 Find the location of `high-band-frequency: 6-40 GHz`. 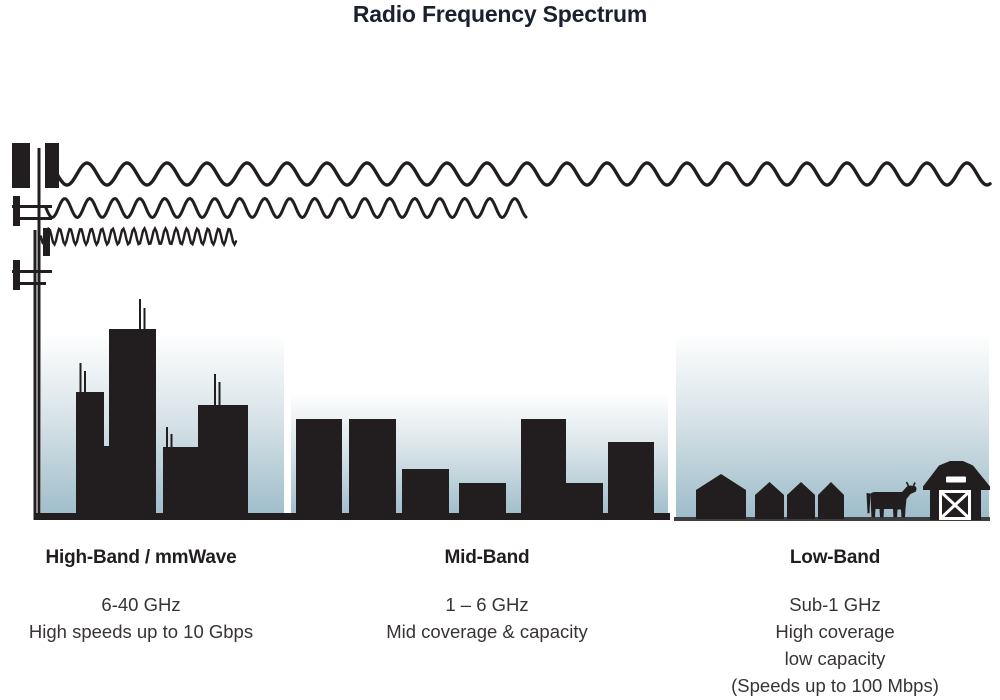

high-band-frequency: 6-40 GHz is located at coordinates (141, 604).